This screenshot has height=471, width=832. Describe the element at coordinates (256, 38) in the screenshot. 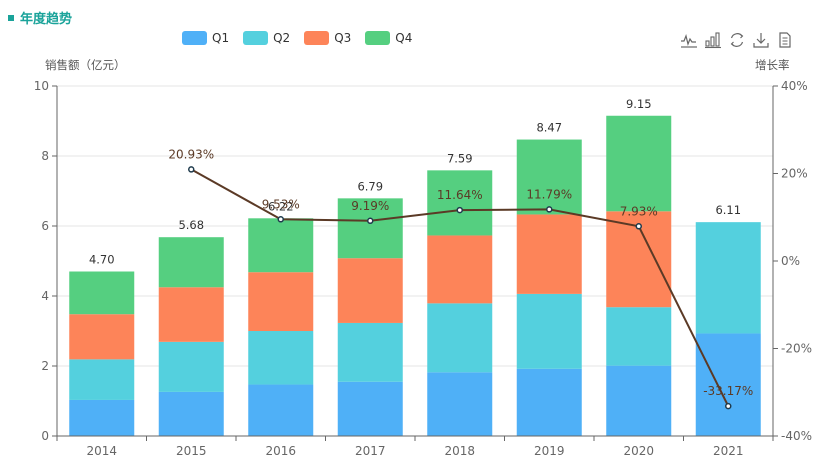

I see `legend-swatch-q2` at that location.